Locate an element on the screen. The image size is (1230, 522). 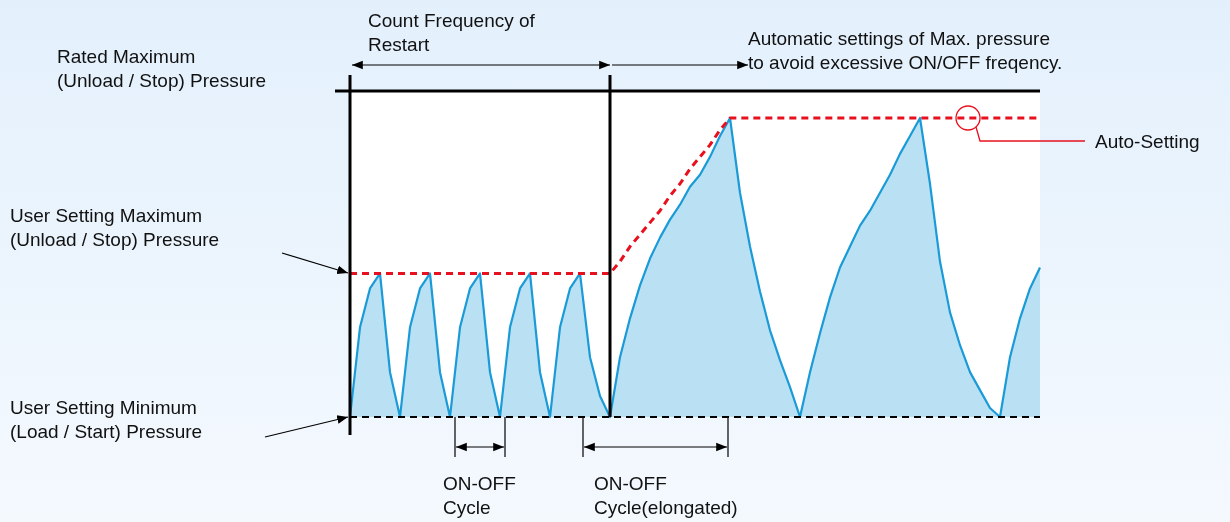
text: ON-OFF Cycle(elongated) is located at coordinates (666, 495).